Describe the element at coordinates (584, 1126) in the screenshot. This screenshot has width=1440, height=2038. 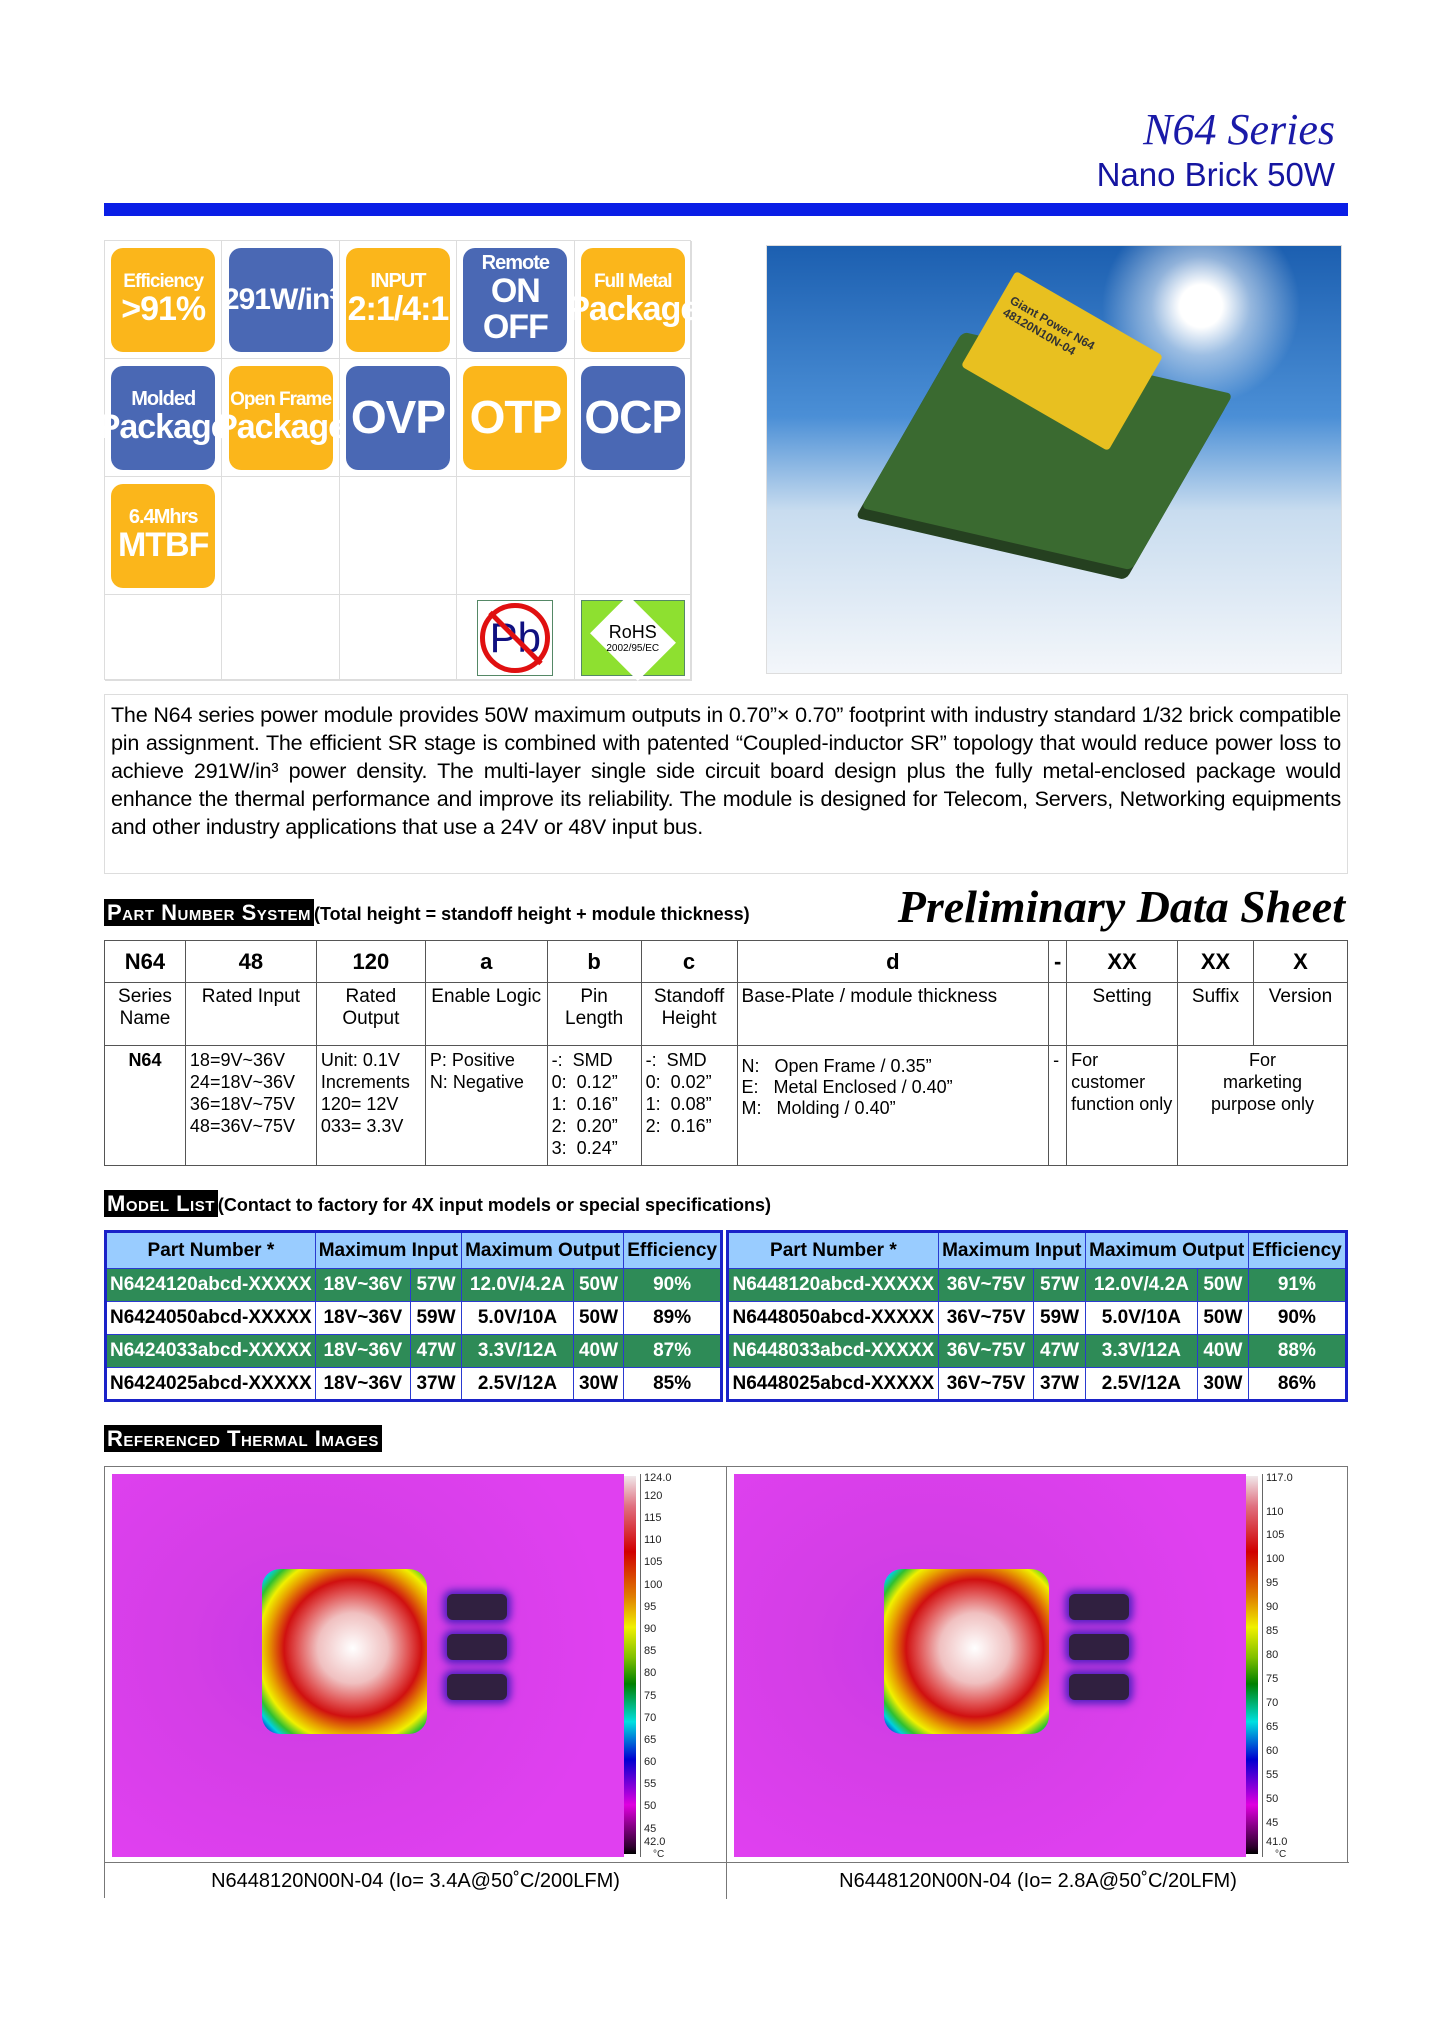
I see `detail-line: 2: 0.20”` at that location.